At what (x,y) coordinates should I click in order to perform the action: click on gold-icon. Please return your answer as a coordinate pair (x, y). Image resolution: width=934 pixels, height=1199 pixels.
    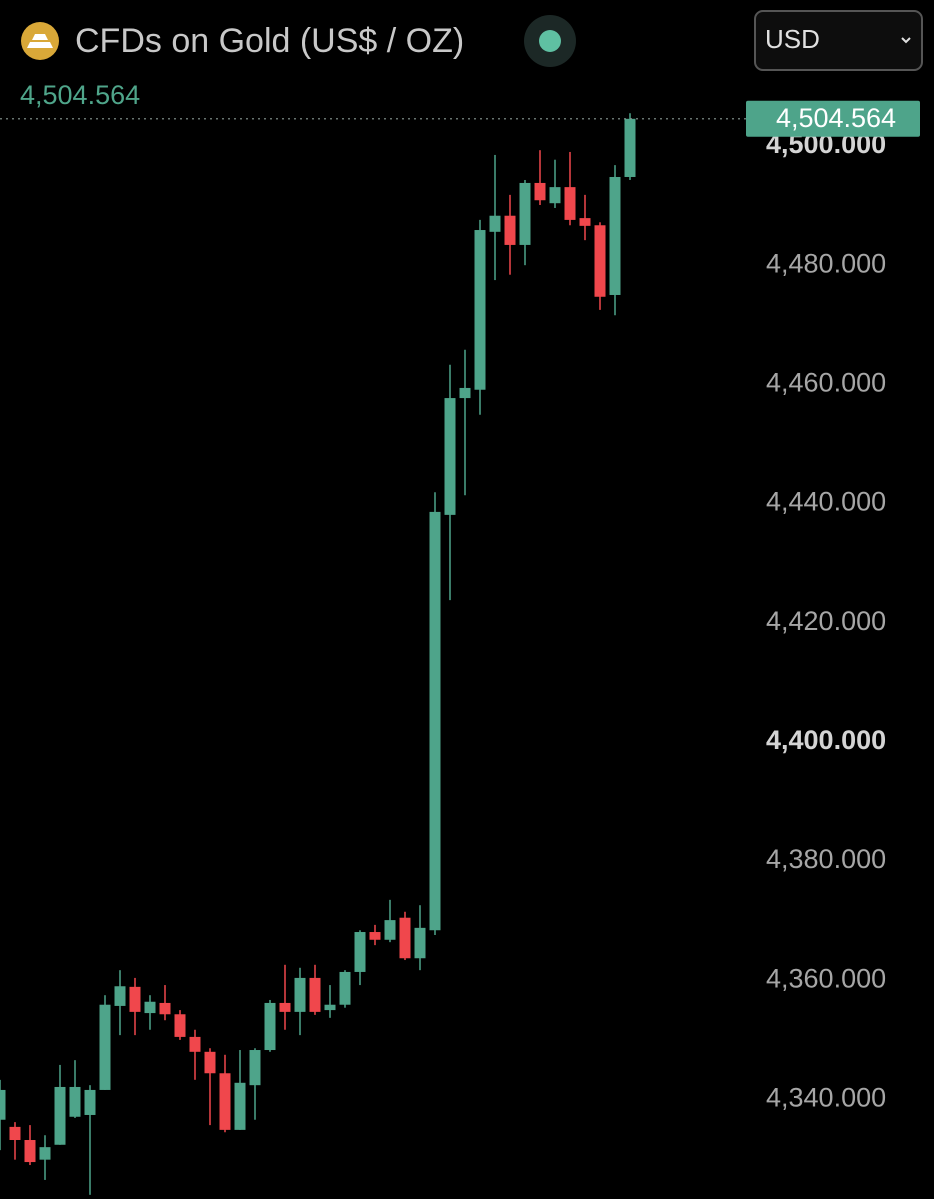
    Looking at the image, I should click on (40, 41).